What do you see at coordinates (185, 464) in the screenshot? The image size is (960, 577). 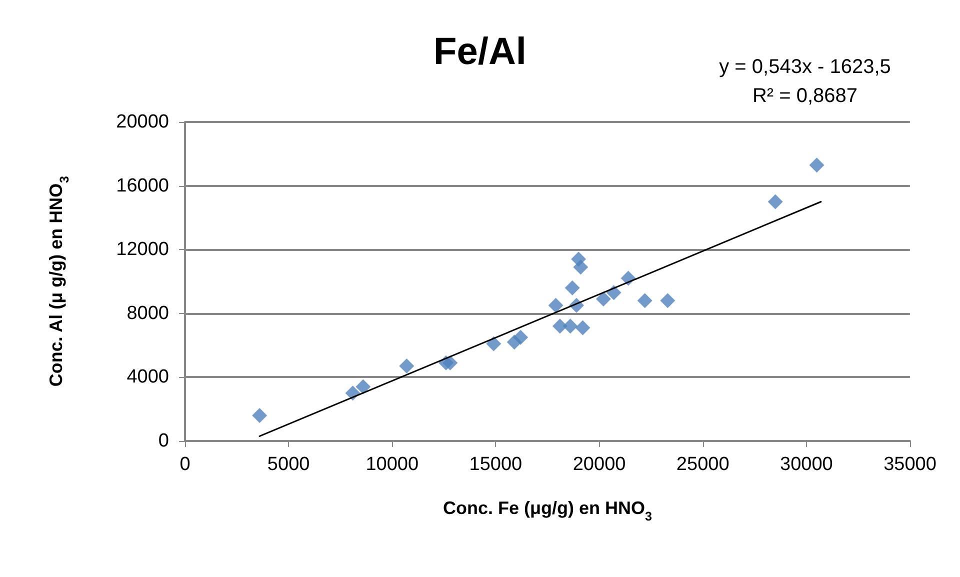 I see `x-tick-label: 0` at bounding box center [185, 464].